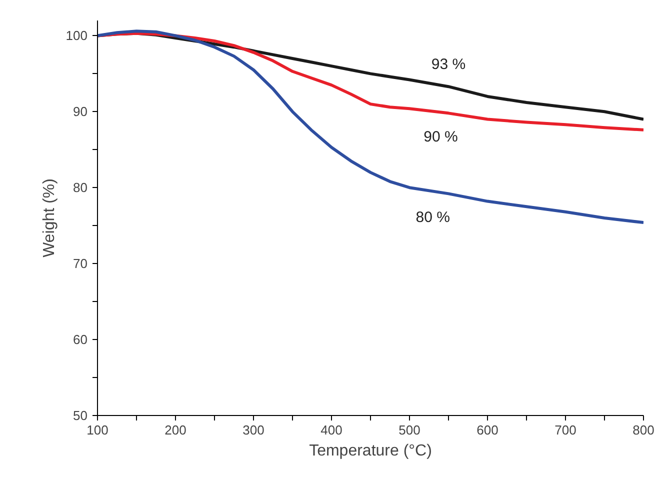 This screenshot has width=656, height=477. I want to click on y-tick-label: 100, so click(77, 36).